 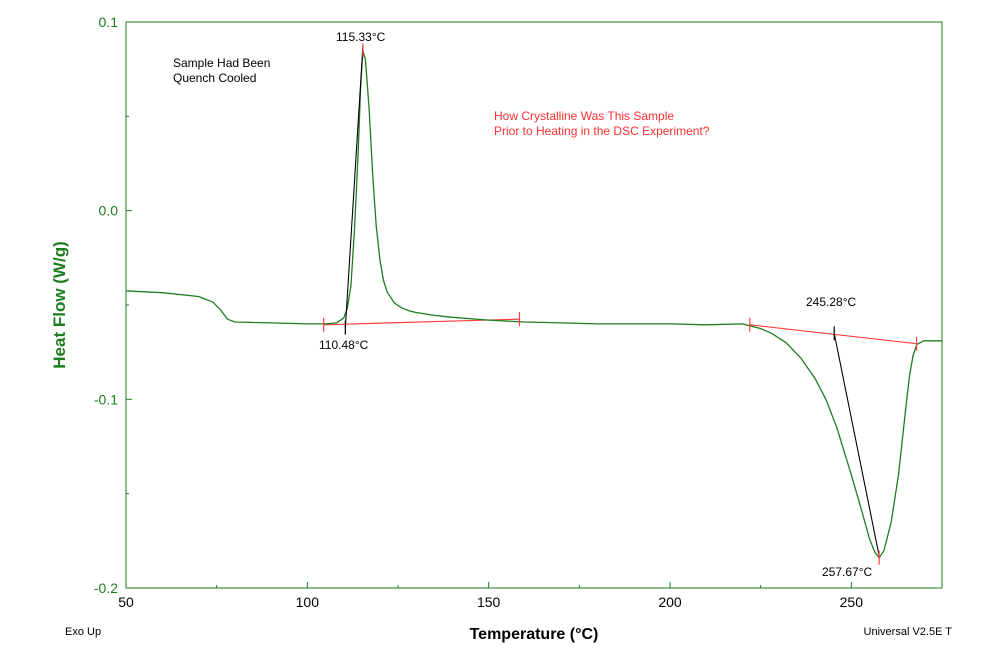 I want to click on onset2-temp-label: 245.28°C, so click(x=831, y=302).